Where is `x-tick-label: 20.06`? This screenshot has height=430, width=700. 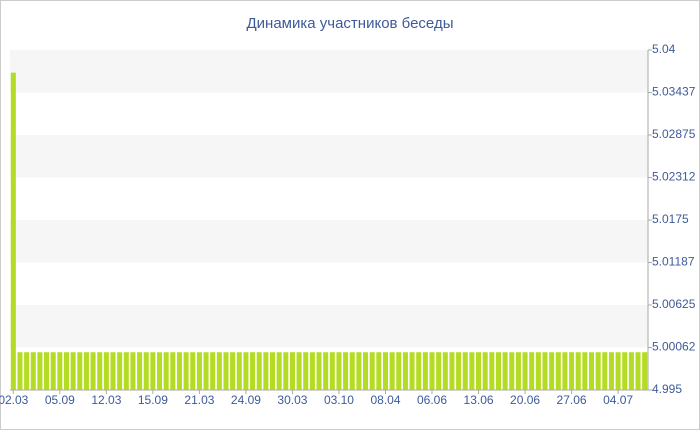
x-tick-label: 20.06 is located at coordinates (525, 400).